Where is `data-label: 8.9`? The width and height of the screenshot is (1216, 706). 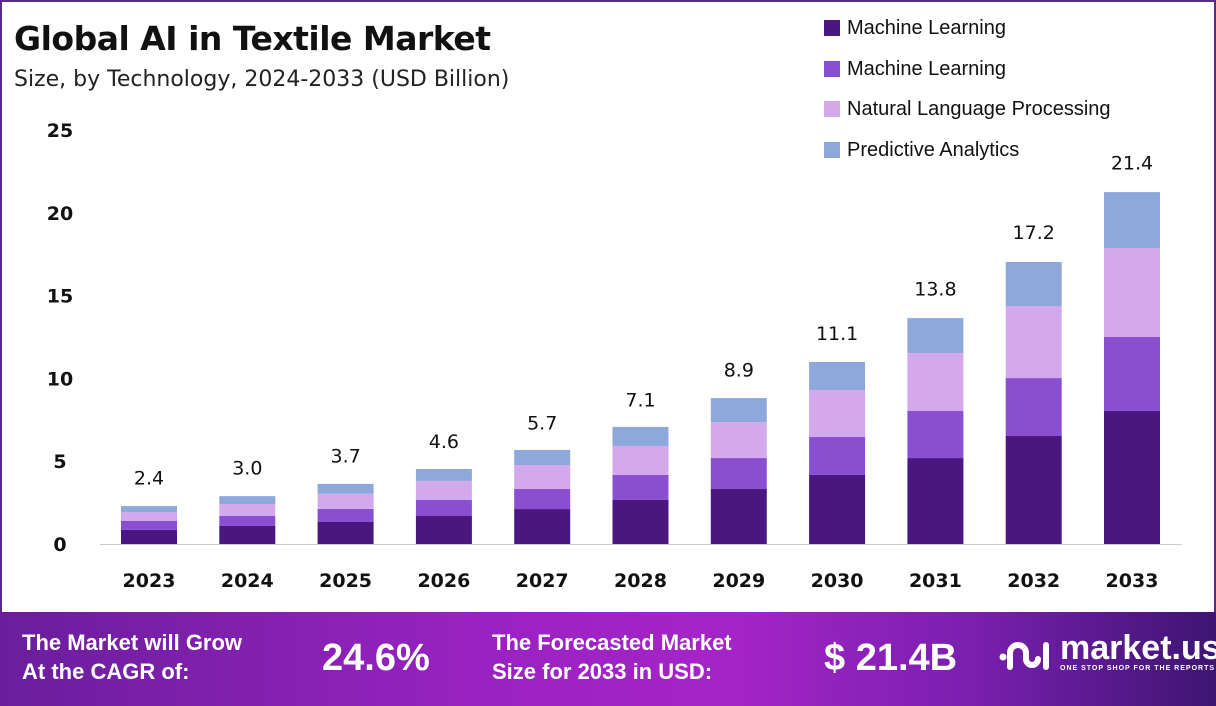
data-label: 8.9 is located at coordinates (739, 371).